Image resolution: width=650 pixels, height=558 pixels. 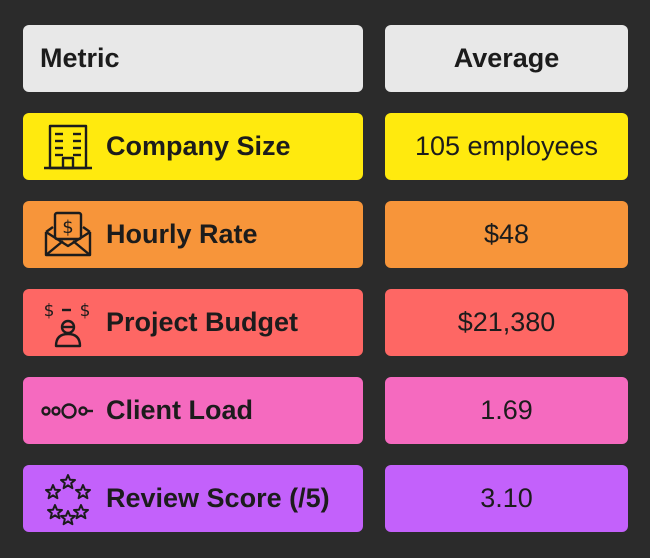 I want to click on row-company-size-label: Company Size, so click(x=198, y=146).